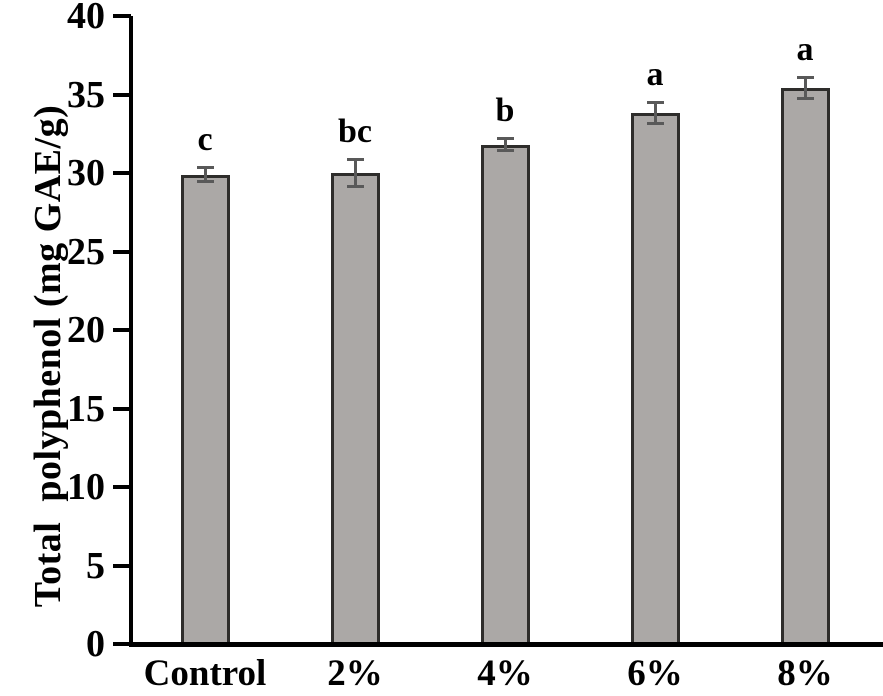 This screenshot has height=696, width=883. What do you see at coordinates (86, 18) in the screenshot?
I see `y-tick-label: 40` at bounding box center [86, 18].